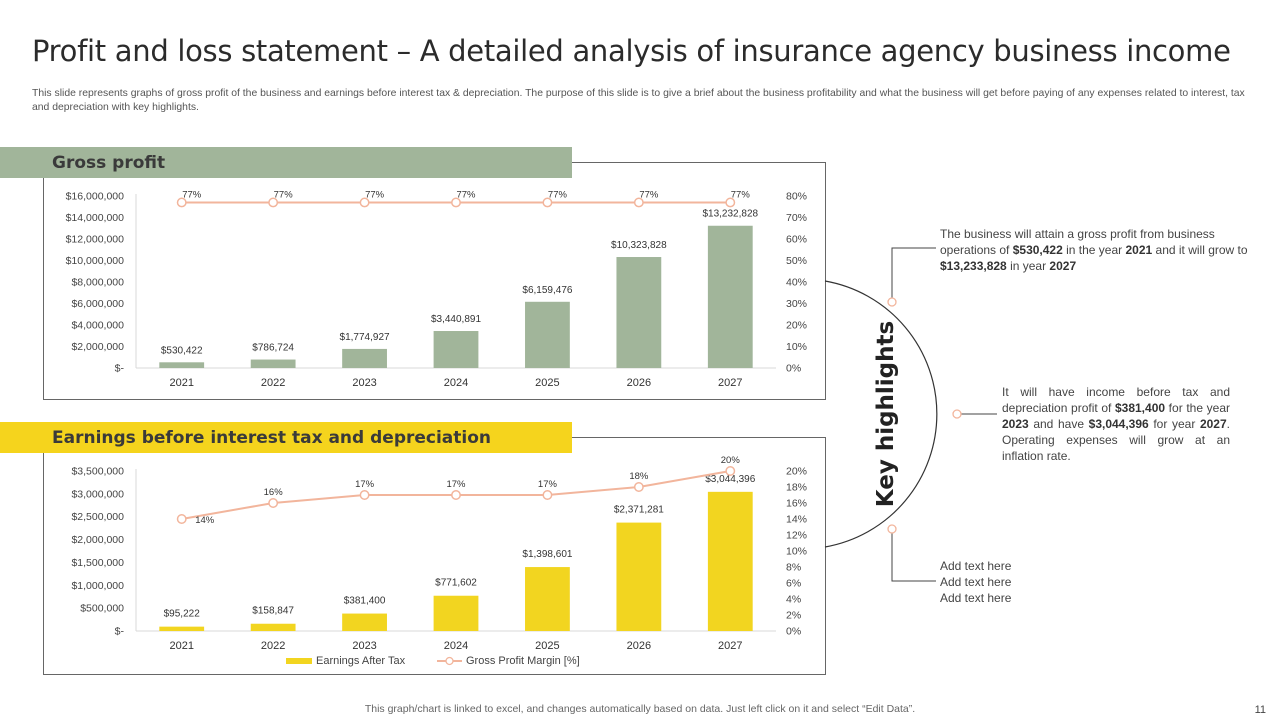  Describe the element at coordinates (456, 583) in the screenshot. I see `bar-value-label: $771,602` at that location.